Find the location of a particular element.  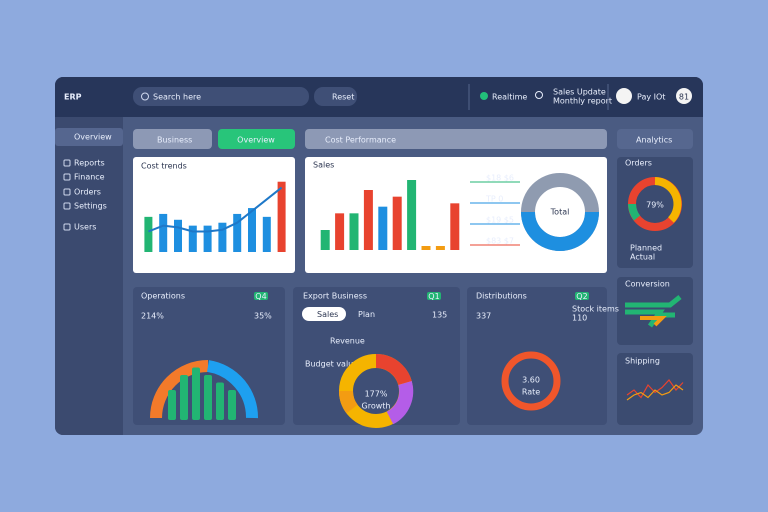

nav-active is located at coordinates (89, 137).